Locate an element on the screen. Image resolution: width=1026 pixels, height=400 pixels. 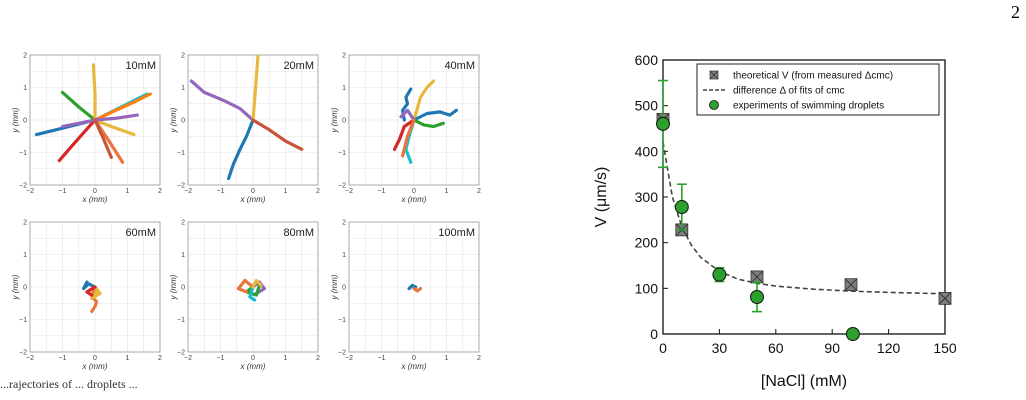
y-tick-label: 100 is located at coordinates (647, 288).